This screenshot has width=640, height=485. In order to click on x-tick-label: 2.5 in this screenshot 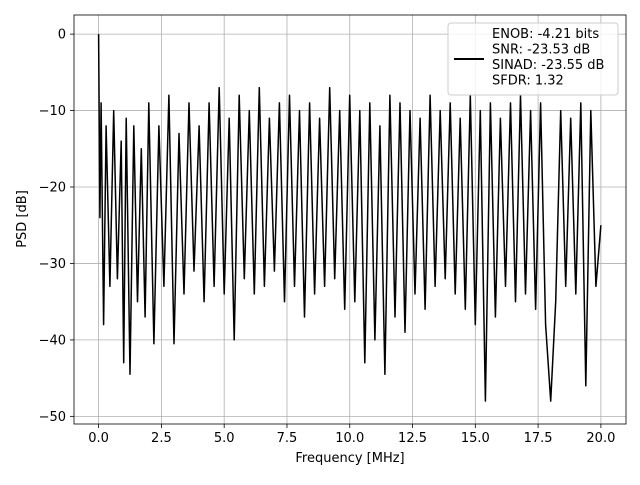, I will do `click(161, 438)`.